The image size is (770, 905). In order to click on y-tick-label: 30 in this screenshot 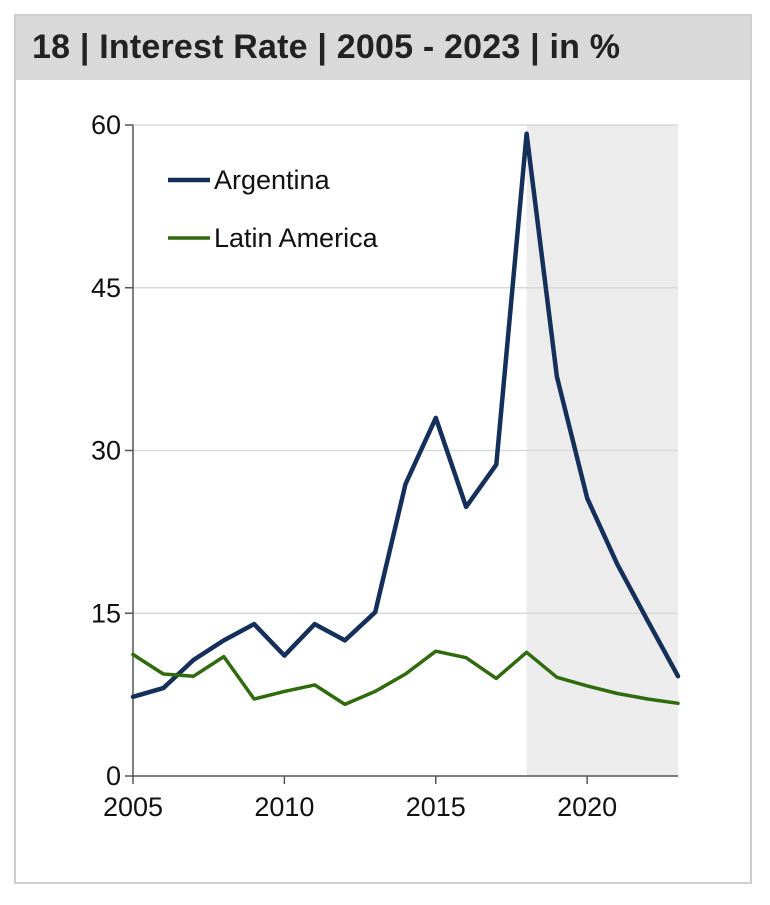, I will do `click(106, 451)`.